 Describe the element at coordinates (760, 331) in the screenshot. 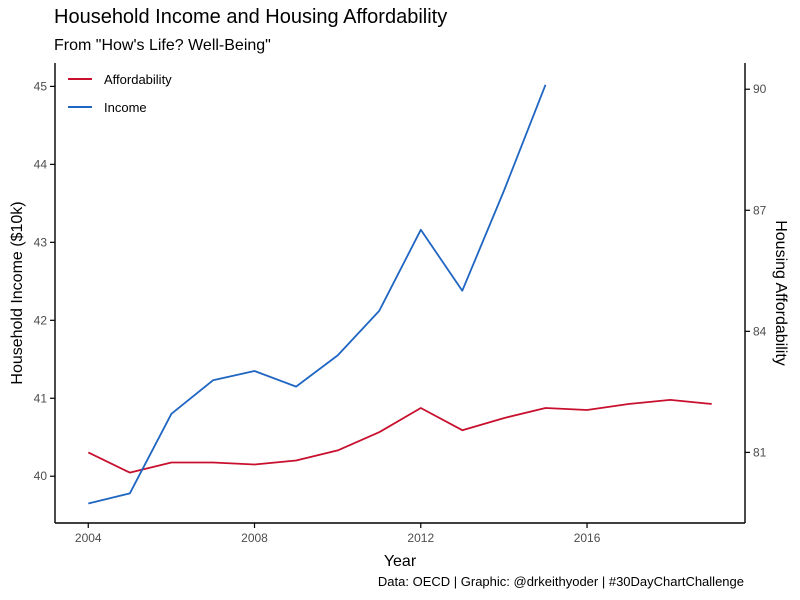

I see `y-right-tick-label: 84` at that location.